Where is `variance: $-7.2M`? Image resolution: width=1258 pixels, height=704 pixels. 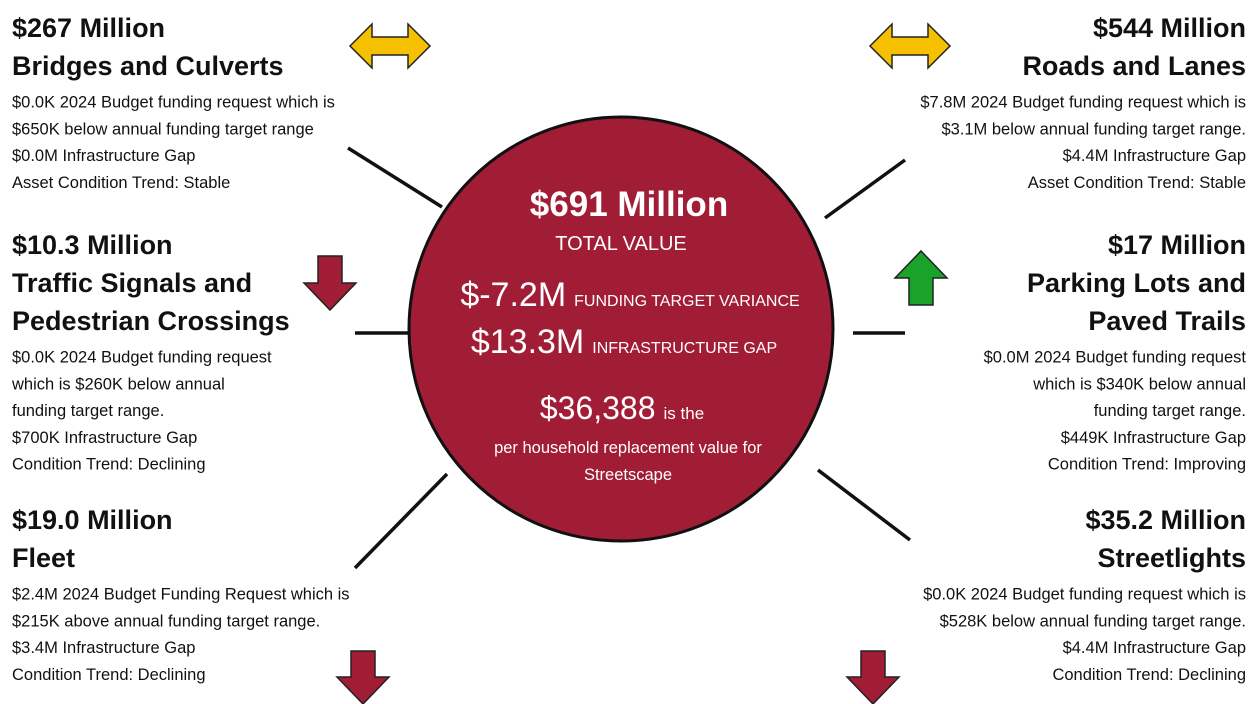 variance: $-7.2M is located at coordinates (513, 295).